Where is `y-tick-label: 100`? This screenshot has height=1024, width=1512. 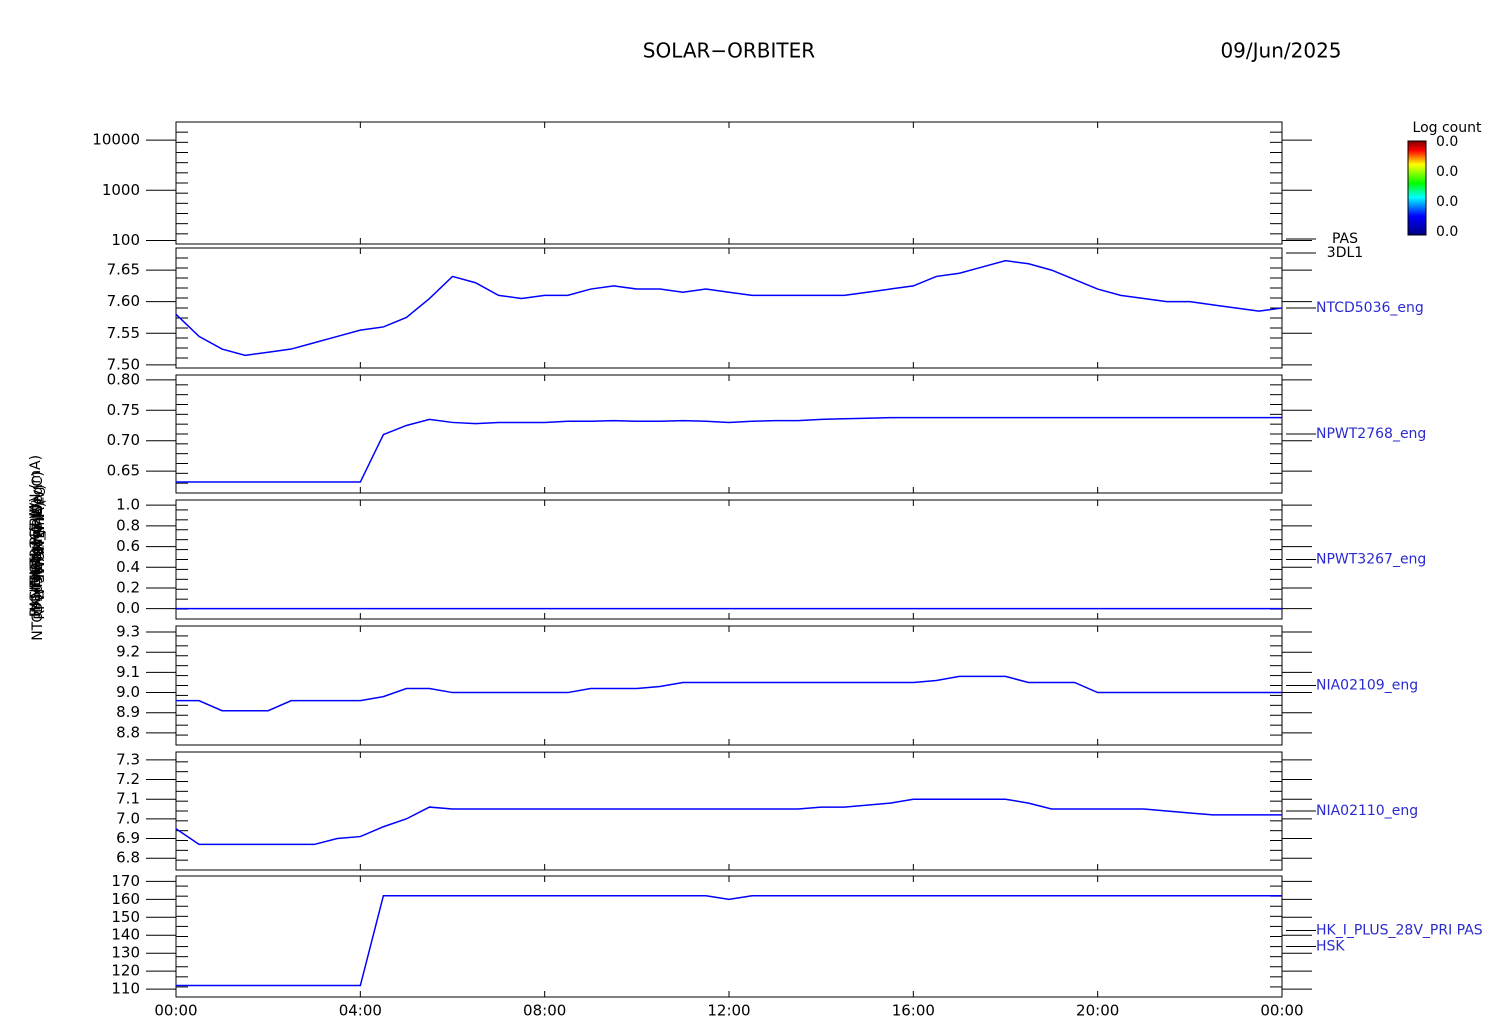 y-tick-label: 100 is located at coordinates (125, 240).